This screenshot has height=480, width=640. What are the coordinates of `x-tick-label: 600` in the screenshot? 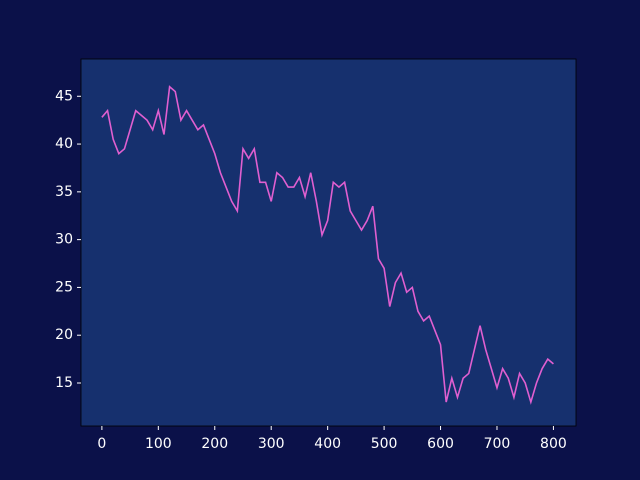 It's located at (440, 444).